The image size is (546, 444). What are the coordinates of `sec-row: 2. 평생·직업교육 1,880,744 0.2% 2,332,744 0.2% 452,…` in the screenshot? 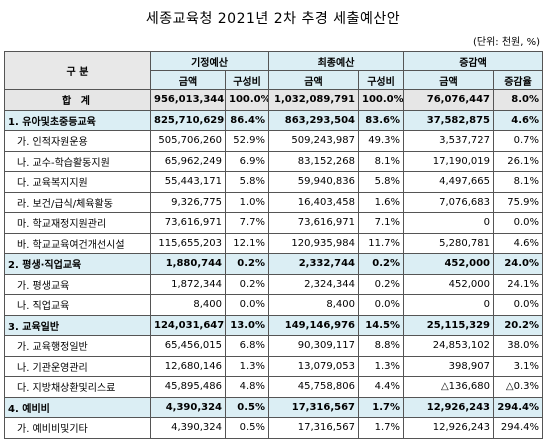 It's located at (274, 264).